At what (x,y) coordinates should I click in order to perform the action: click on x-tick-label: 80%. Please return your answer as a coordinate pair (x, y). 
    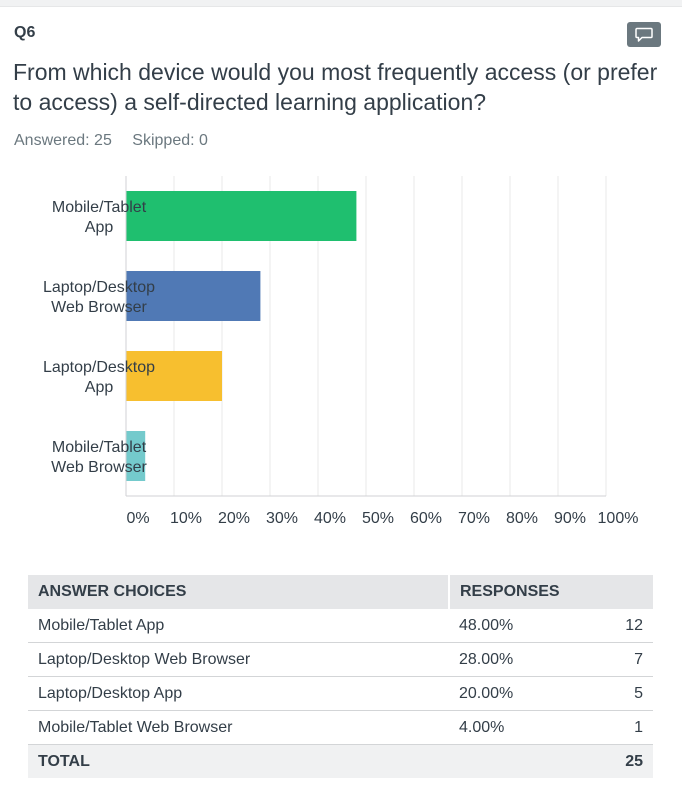
    Looking at the image, I should click on (522, 518).